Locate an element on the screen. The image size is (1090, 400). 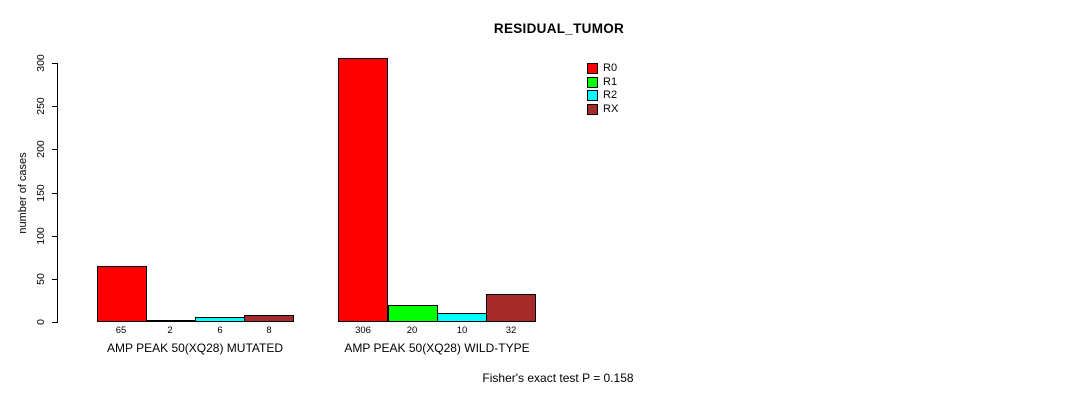
bar-rx-group2 is located at coordinates (511, 308).